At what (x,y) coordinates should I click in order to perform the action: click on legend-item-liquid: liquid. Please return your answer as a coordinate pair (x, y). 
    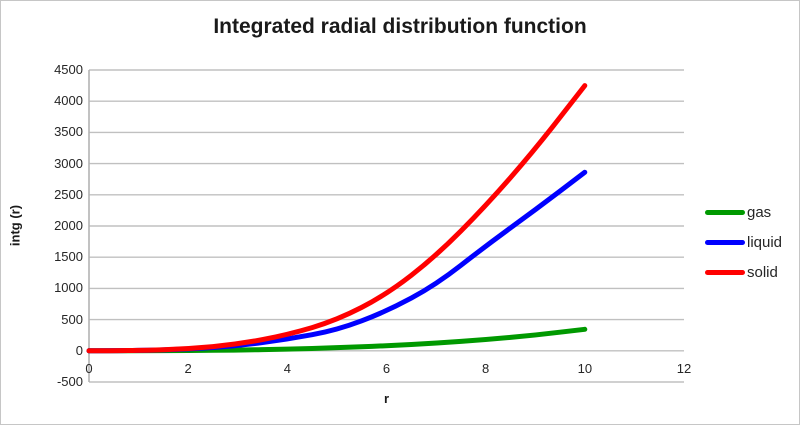
    Looking at the image, I should click on (743, 242).